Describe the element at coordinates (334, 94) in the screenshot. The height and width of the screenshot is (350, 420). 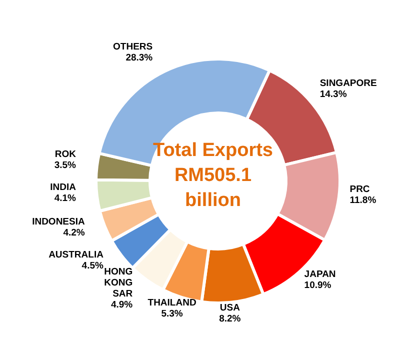
I see `data-label: 14.3%` at that location.